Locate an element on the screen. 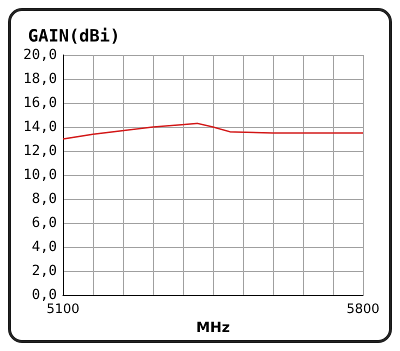 Image resolution: width=400 pixels, height=351 pixels. y-tick-label: 2,0 is located at coordinates (44, 271).